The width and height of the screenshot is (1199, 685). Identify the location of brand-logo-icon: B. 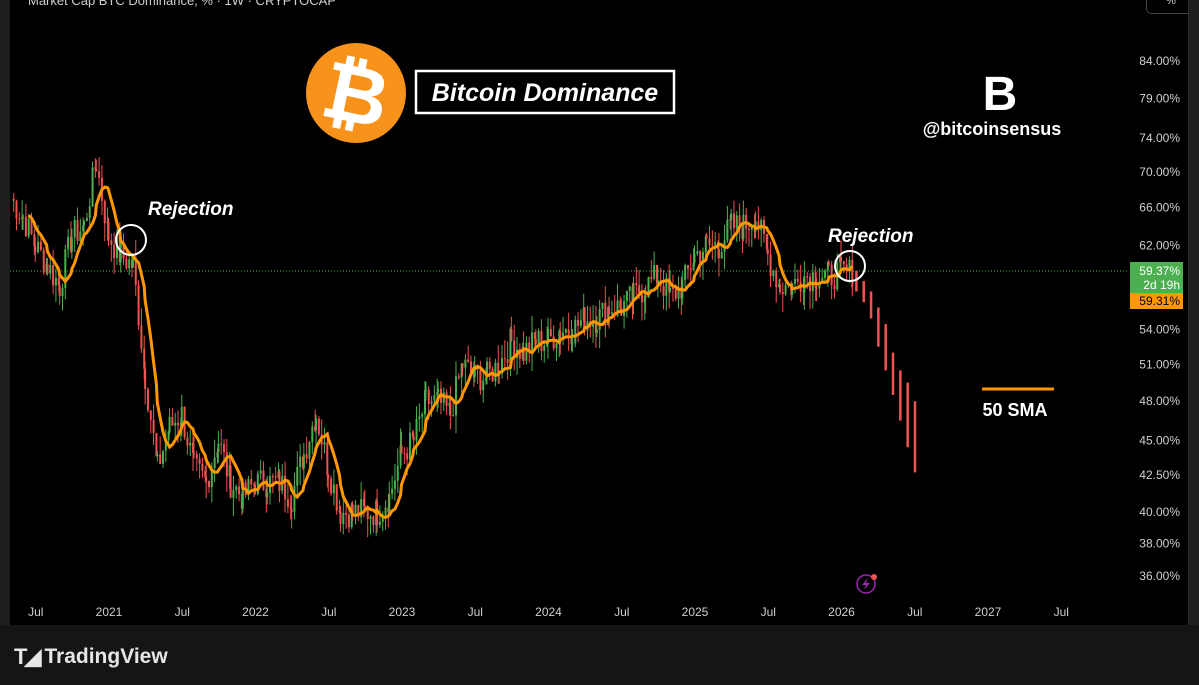
(1000, 94).